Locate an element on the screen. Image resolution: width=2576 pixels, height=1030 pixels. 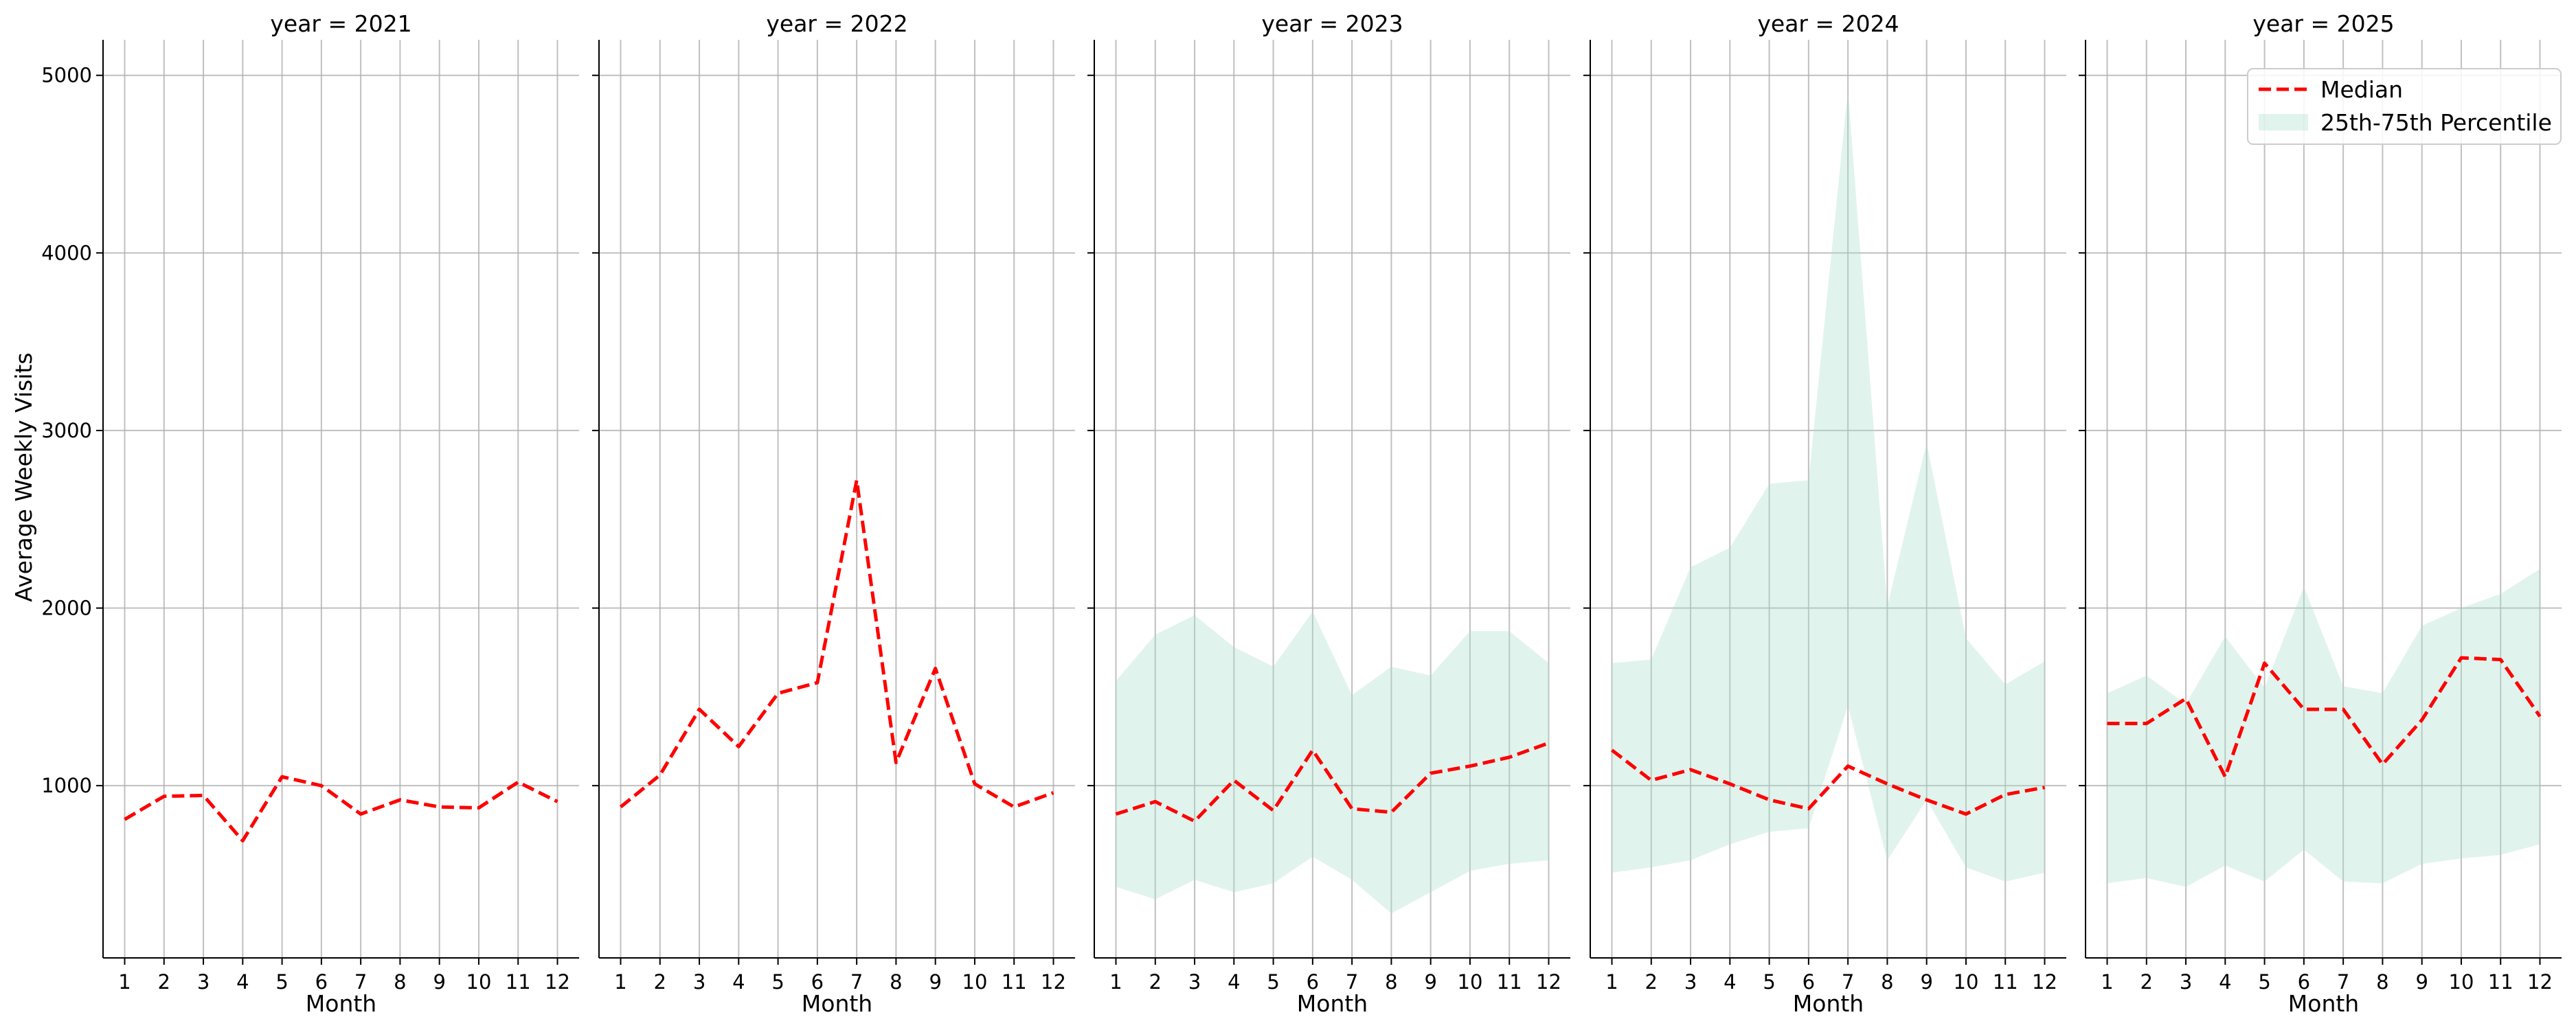
y-tick-label: 4000 is located at coordinates (66, 252).